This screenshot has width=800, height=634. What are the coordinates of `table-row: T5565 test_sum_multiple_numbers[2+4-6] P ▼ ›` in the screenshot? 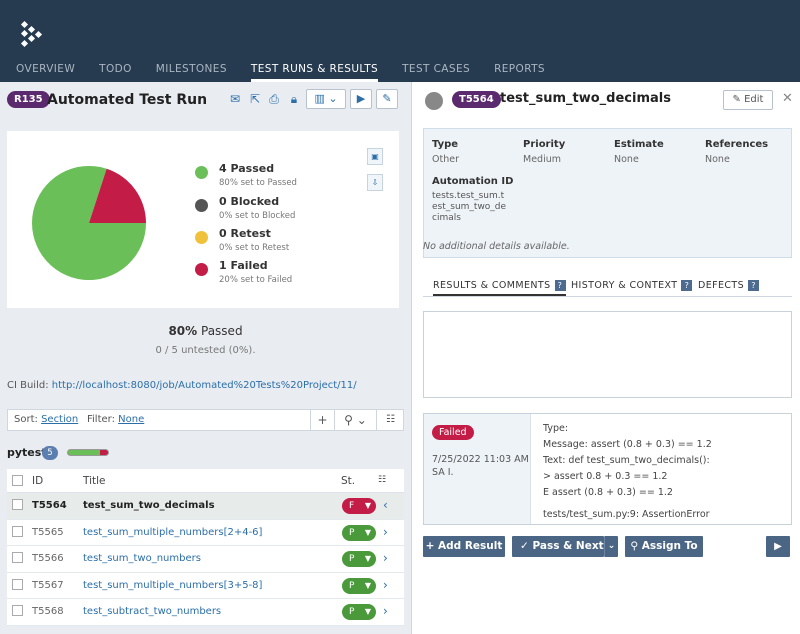 It's located at (205, 533).